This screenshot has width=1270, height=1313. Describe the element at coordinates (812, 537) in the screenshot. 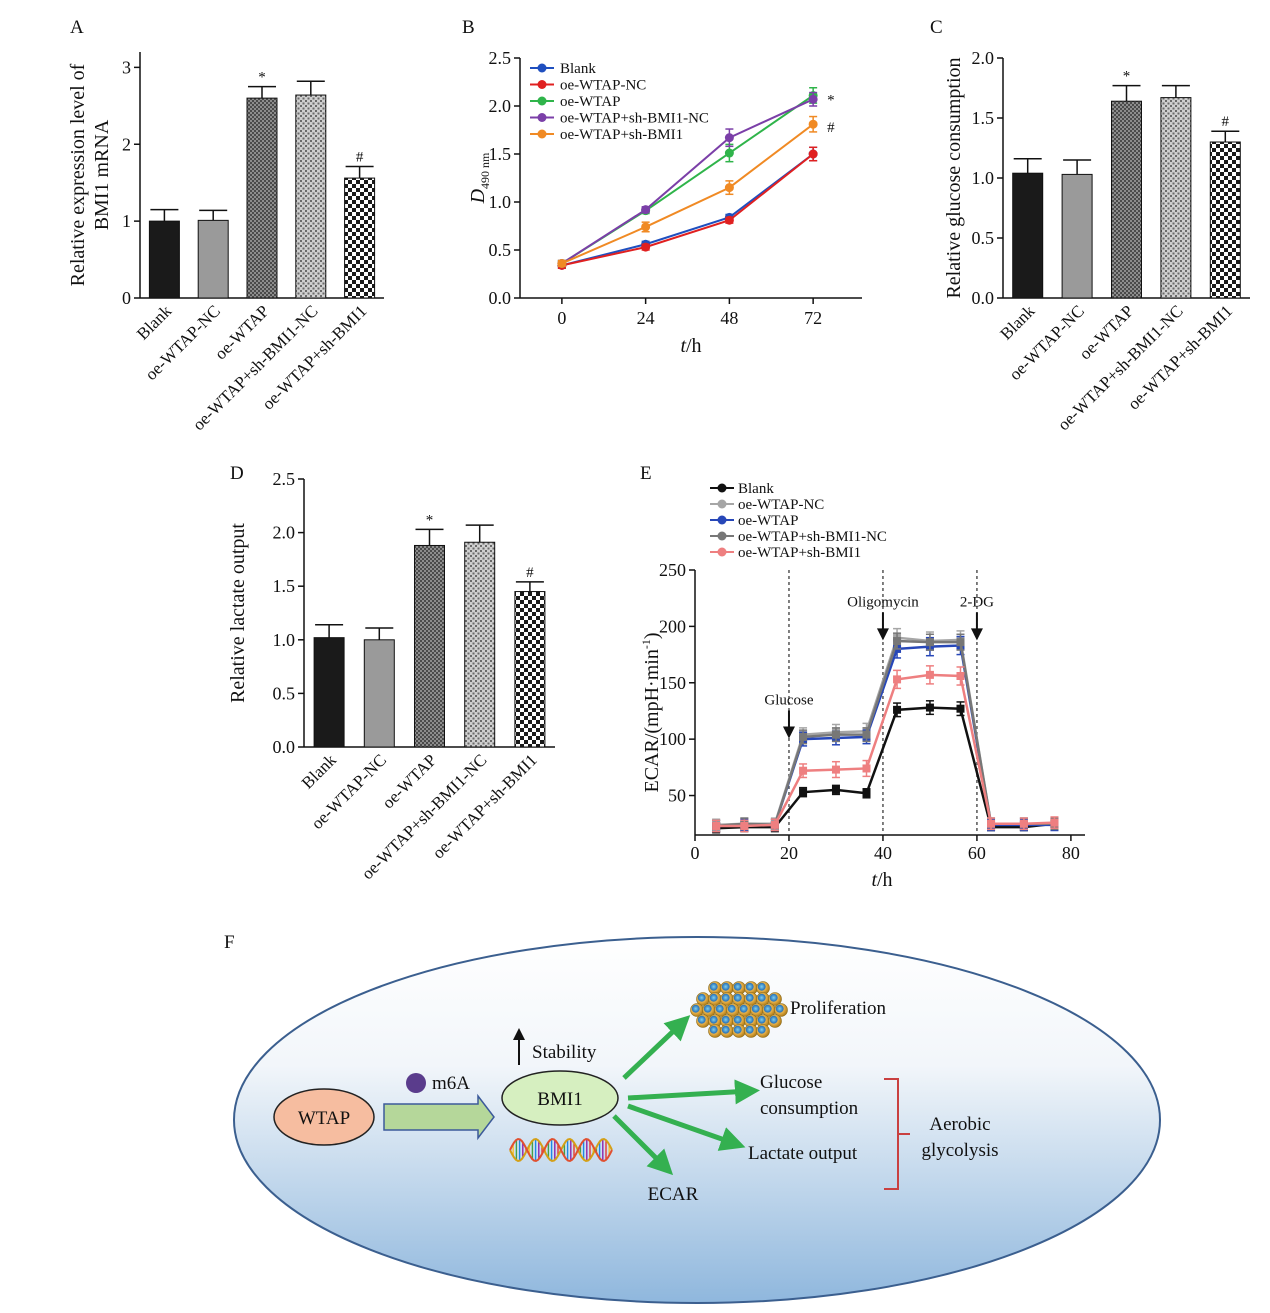

I see `legend-label-oe-wtap-sh-bmi1-nc: oe-WTAP+sh-BMI1-NC` at that location.